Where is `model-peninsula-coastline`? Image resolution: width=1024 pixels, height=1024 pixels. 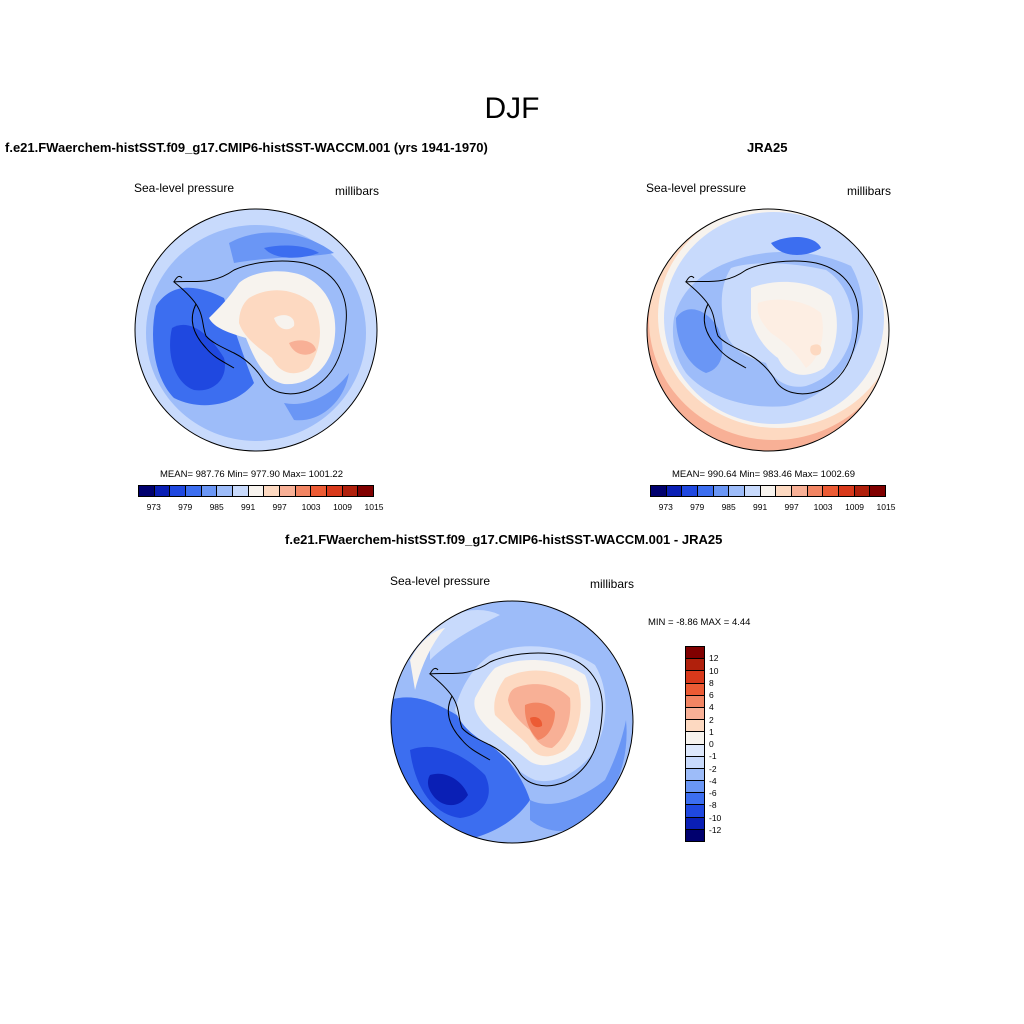
model-peninsula-coastline is located at coordinates (213, 336).